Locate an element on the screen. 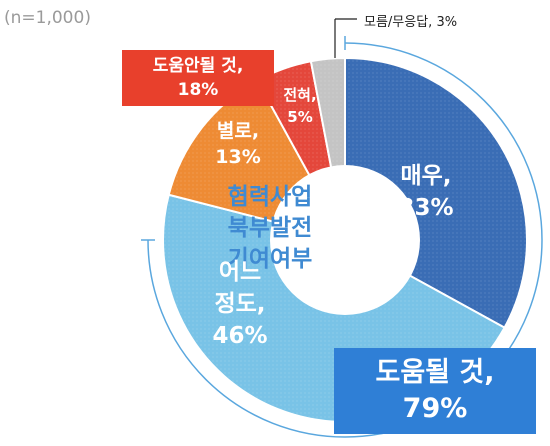 Image resolution: width=550 pixels, height=446 pixels. slice-label-somewhat: 어느 정도, 46% is located at coordinates (240, 304).